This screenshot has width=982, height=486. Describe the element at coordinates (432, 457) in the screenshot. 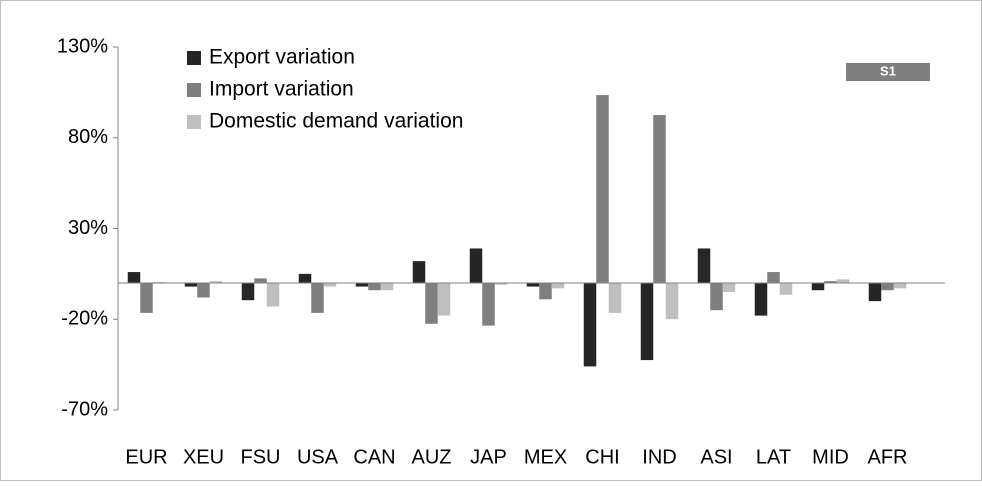

I see `x-tick-label: AUZ` at that location.